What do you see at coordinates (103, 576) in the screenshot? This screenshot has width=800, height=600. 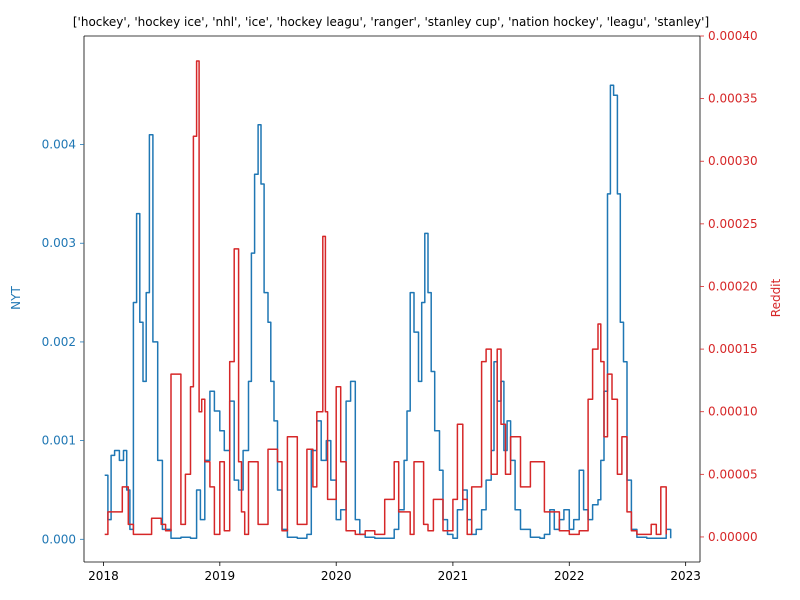 I see `x-tick-label: 2018` at bounding box center [103, 576].